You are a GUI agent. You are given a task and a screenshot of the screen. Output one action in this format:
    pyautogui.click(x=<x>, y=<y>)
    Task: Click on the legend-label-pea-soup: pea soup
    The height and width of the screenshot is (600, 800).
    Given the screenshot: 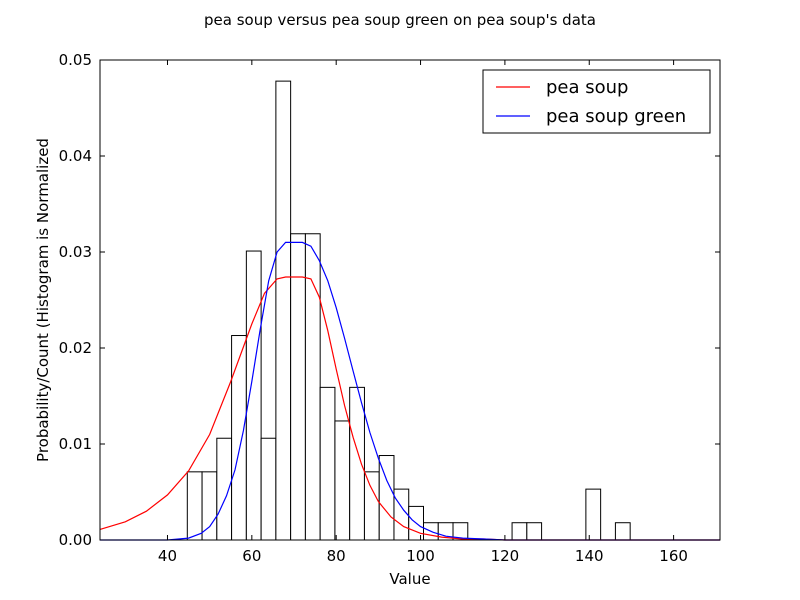 What is the action you would take?
    pyautogui.click(x=587, y=87)
    